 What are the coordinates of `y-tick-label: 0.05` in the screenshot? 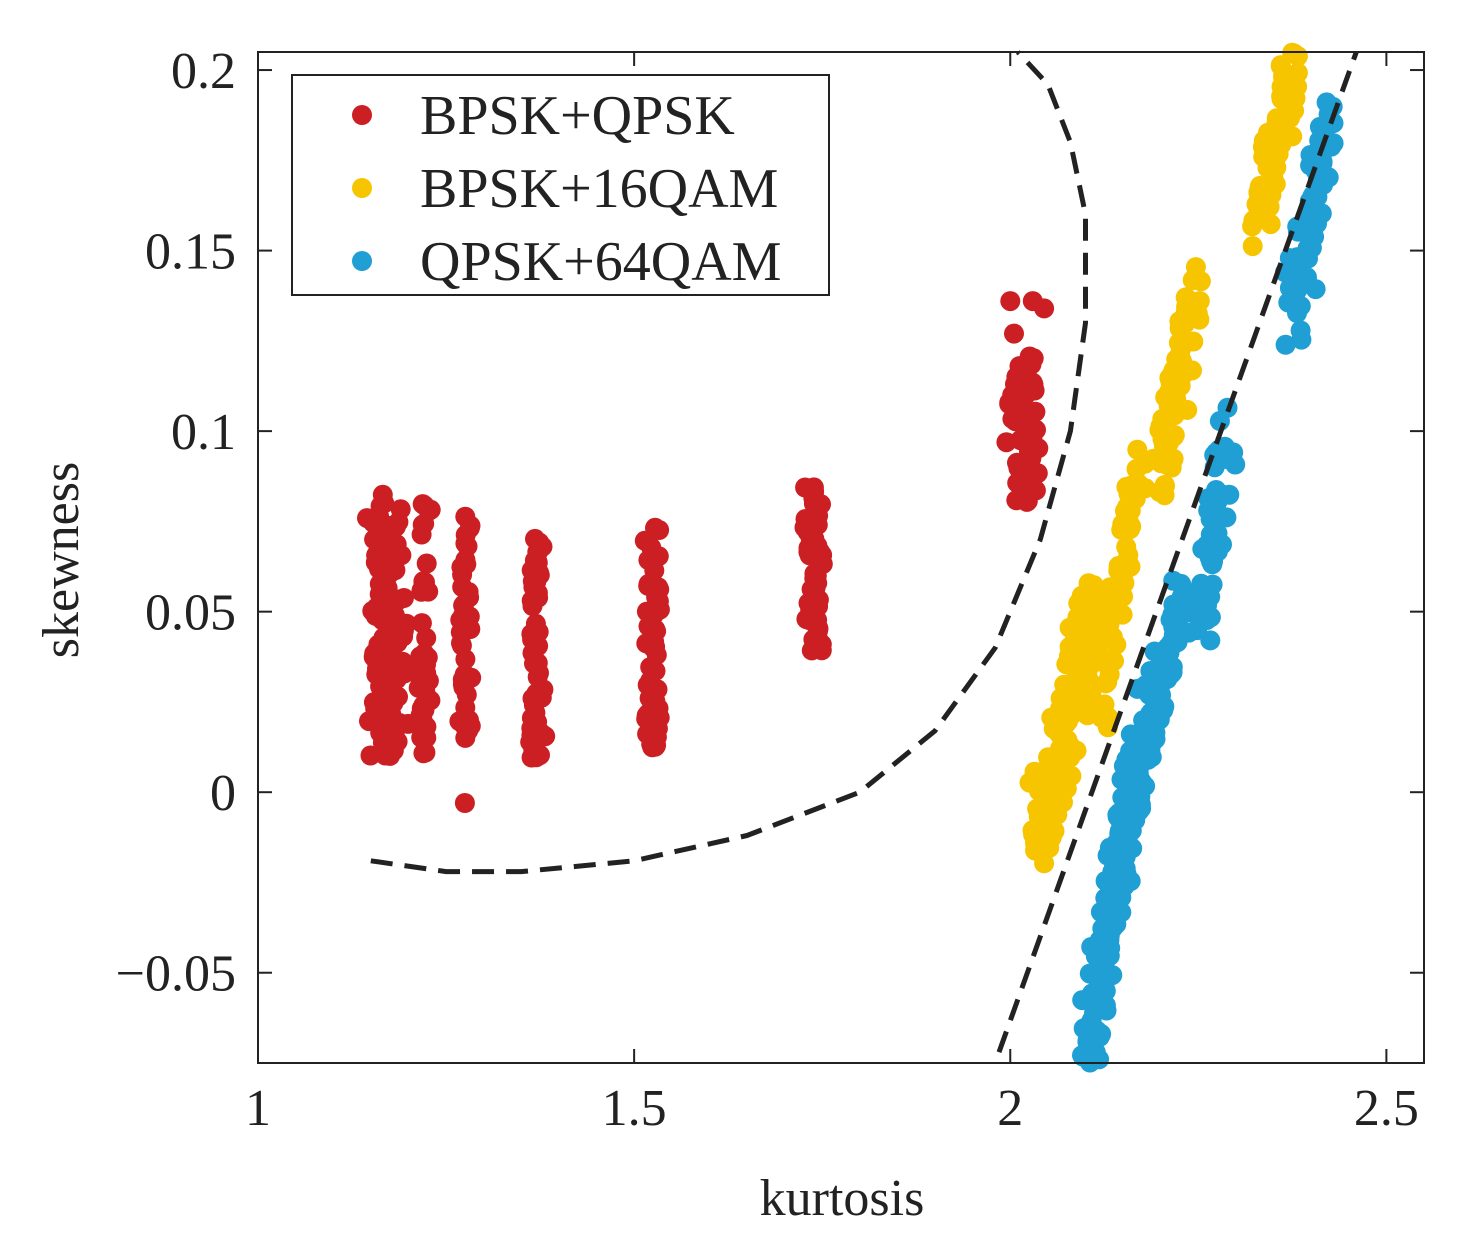 It's located at (190, 613).